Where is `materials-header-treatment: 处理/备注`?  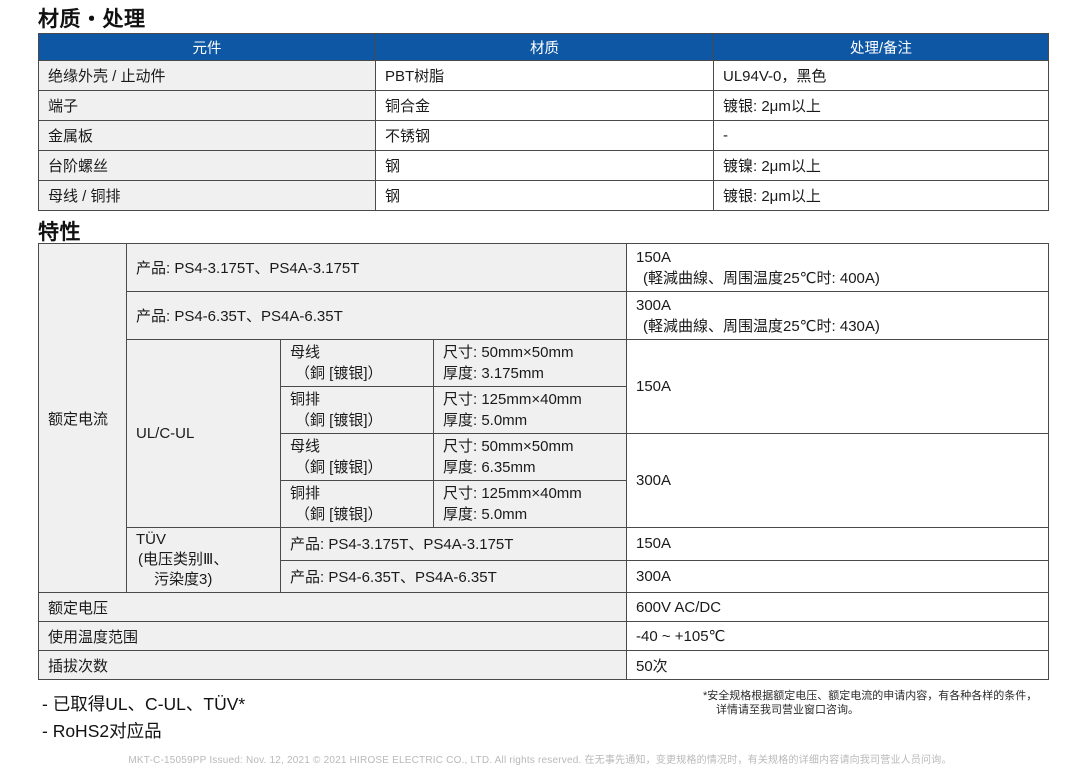
materials-header-treatment: 处理/备注 is located at coordinates (881, 47).